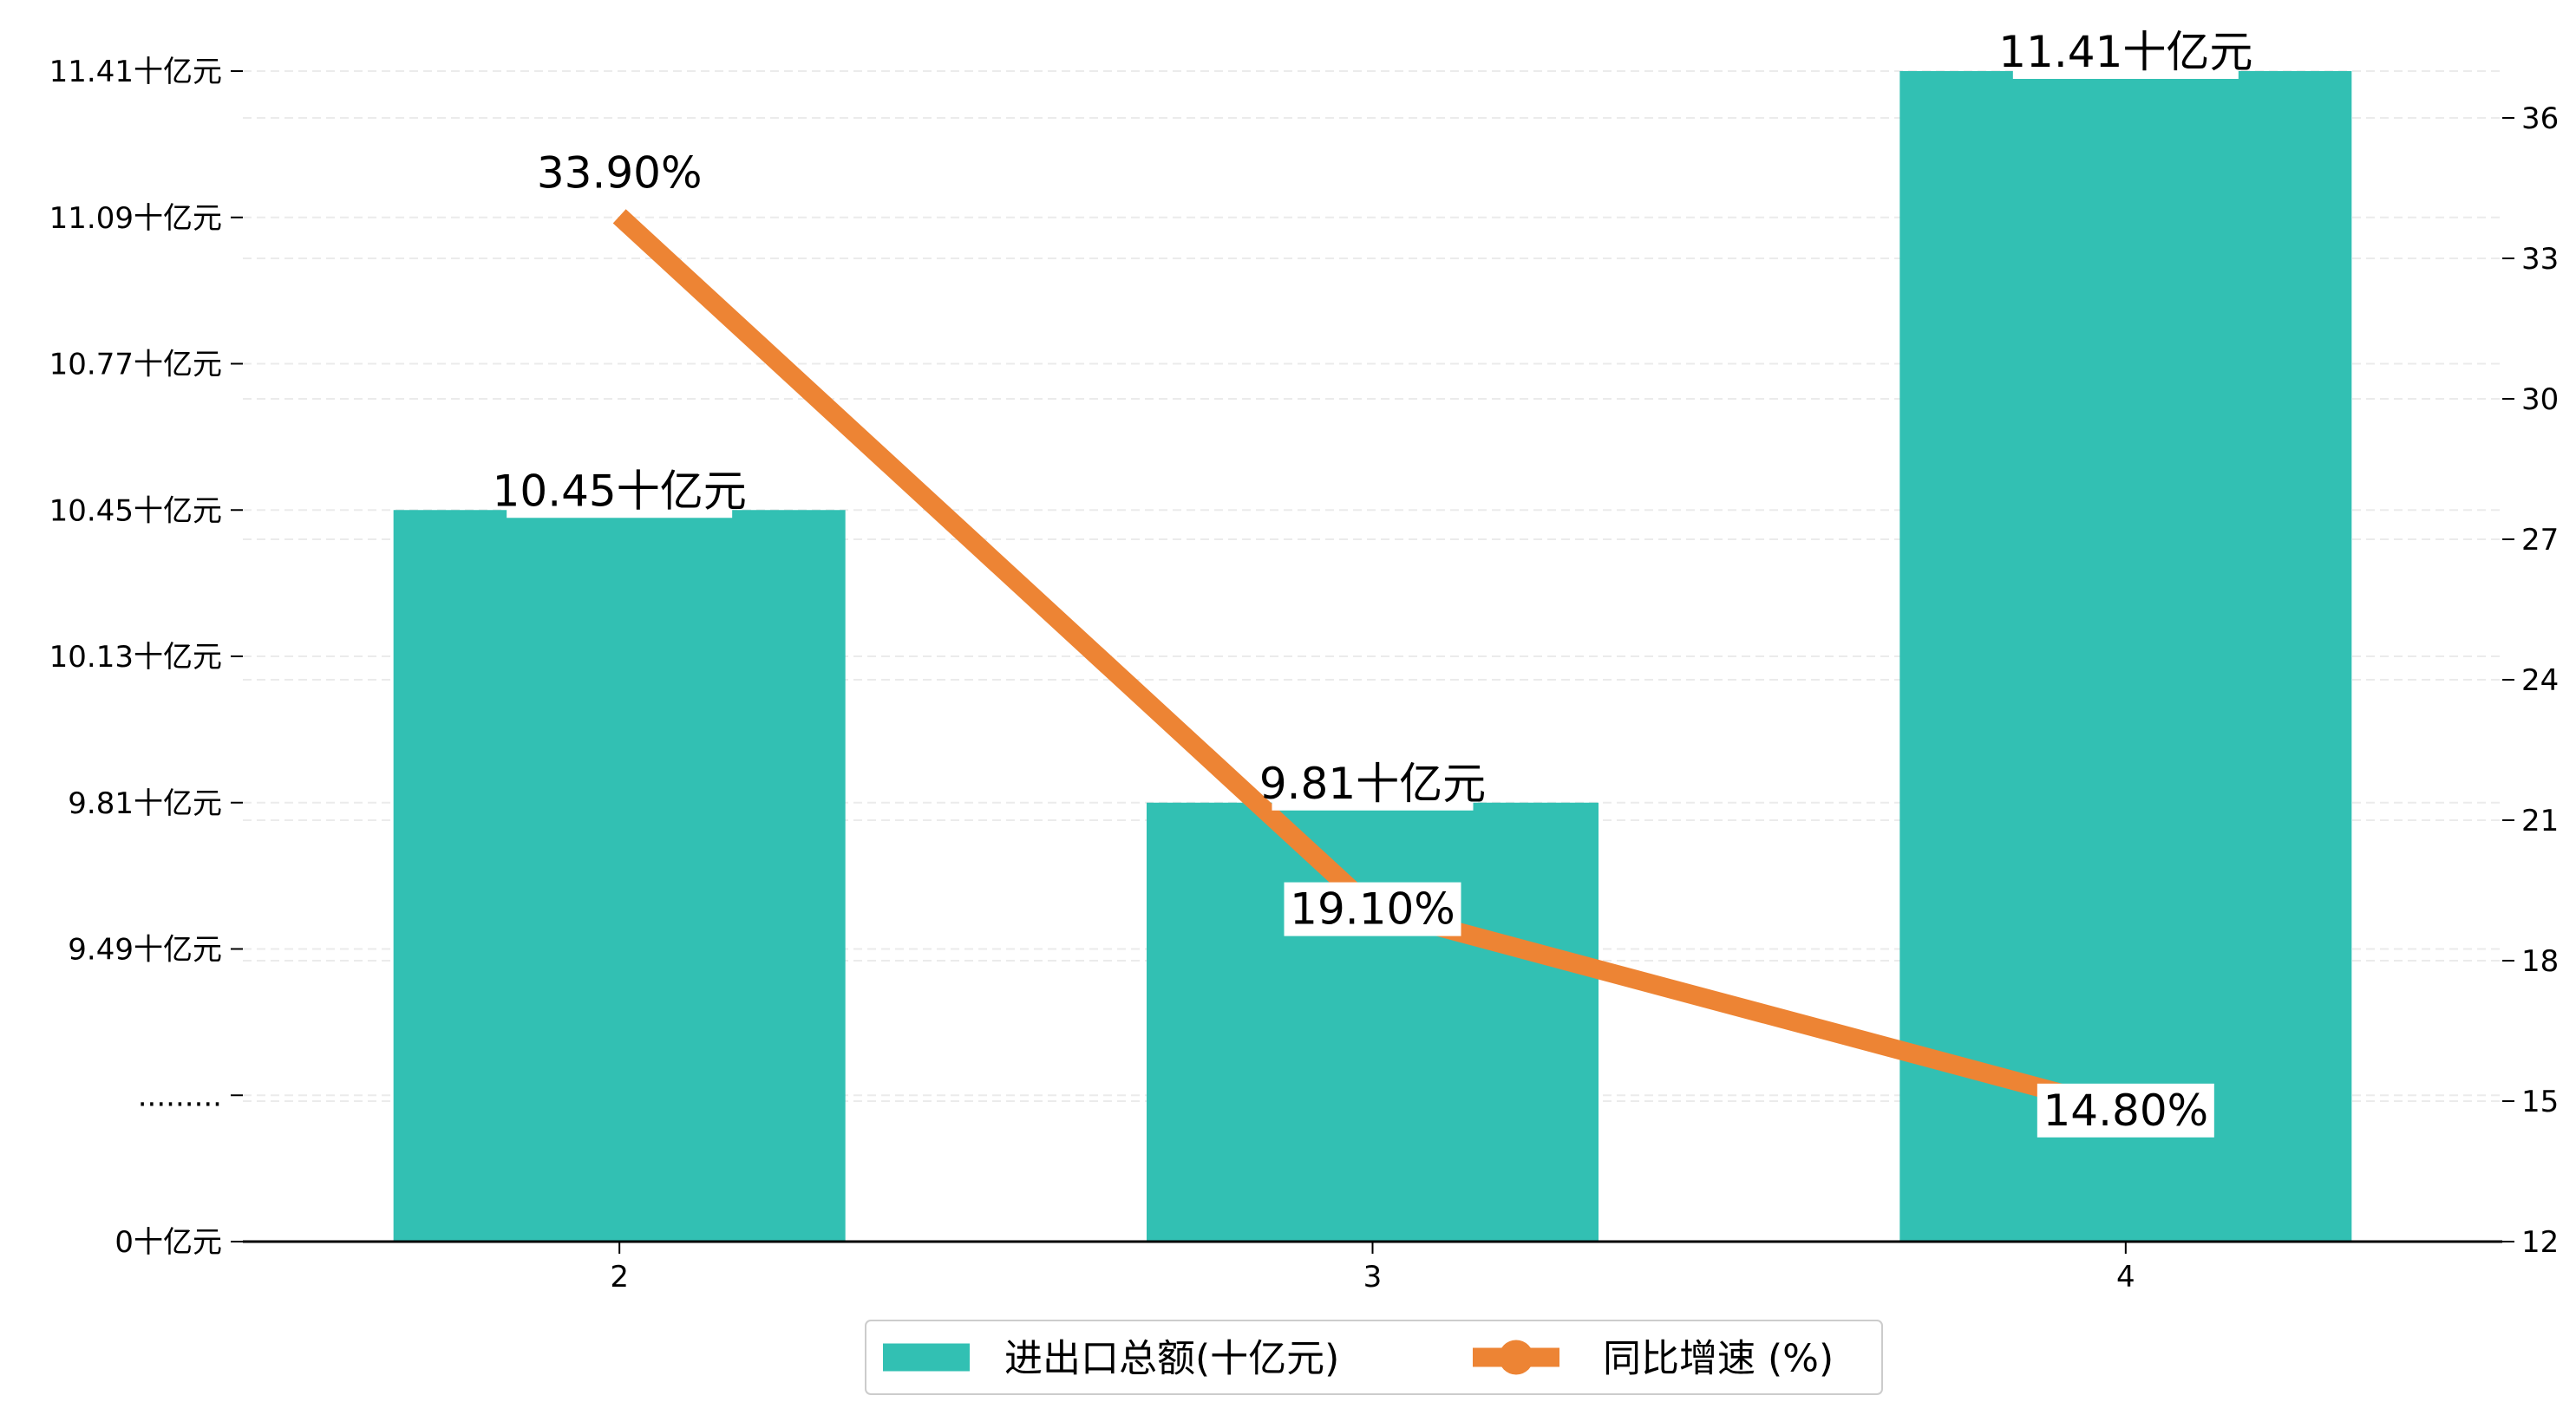 This screenshot has height=1415, width=2576. I want to click on line-value-label-text: 14.80%, so click(2126, 1111).